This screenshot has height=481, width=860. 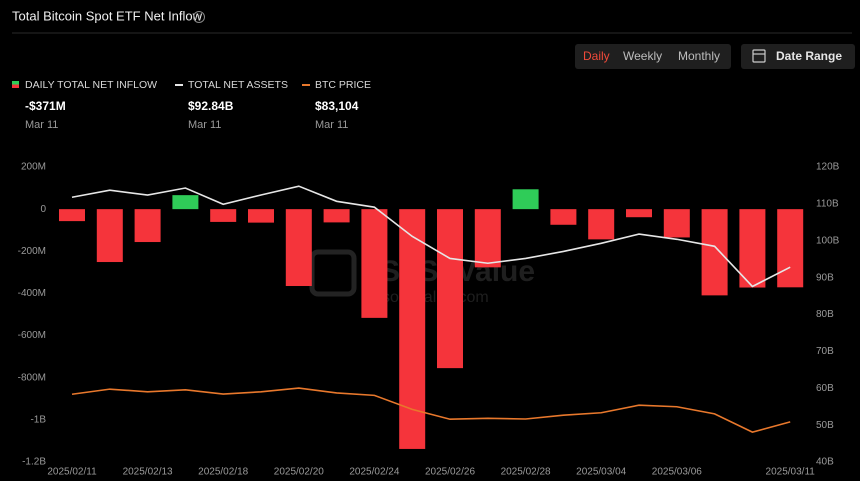 What do you see at coordinates (825, 351) in the screenshot?
I see `y2-tick-label: 70B` at bounding box center [825, 351].